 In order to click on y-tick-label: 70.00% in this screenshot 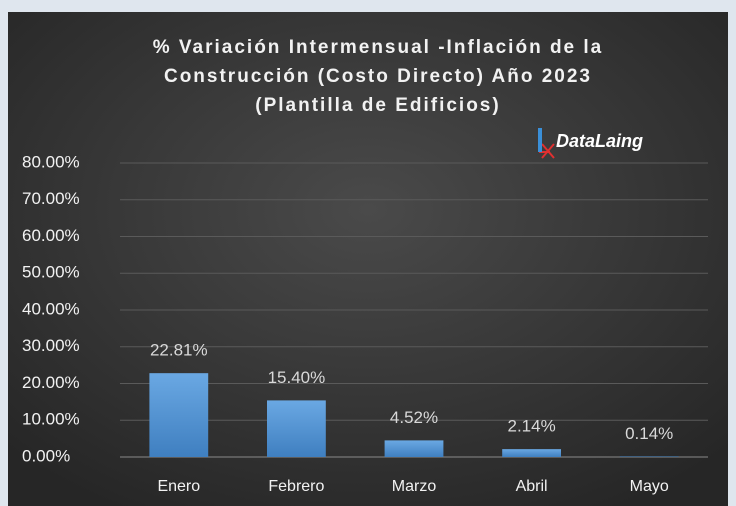, I will do `click(51, 198)`.